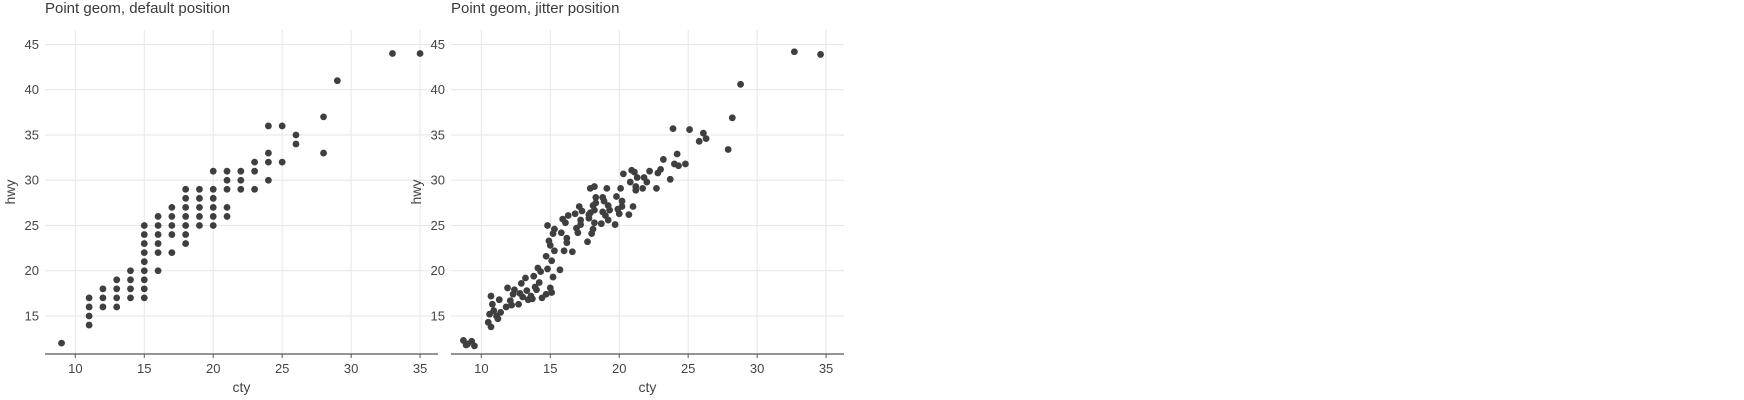 The image size is (1744, 400). I want to click on y-tick-label: 45, so click(438, 44).